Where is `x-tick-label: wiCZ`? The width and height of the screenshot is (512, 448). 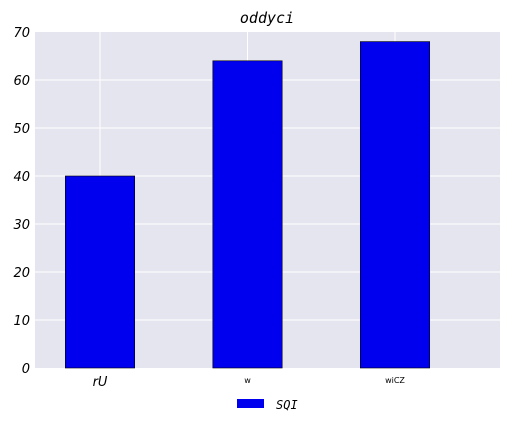 x-tick-label: wiCZ is located at coordinates (395, 380).